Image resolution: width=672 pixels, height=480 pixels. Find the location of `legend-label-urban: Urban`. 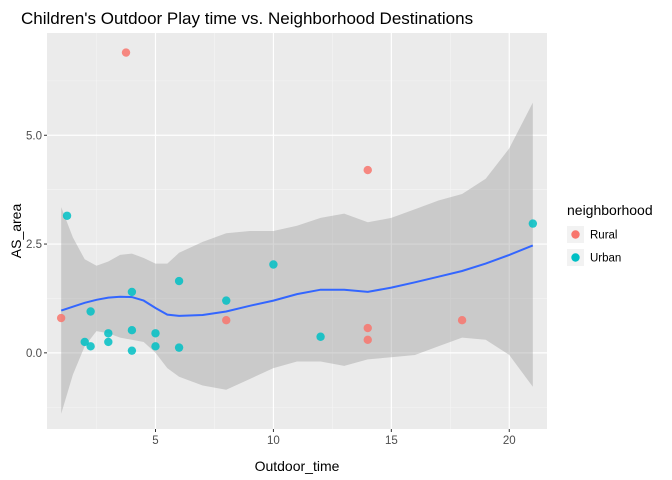

legend-label-urban: Urban is located at coordinates (605, 259).